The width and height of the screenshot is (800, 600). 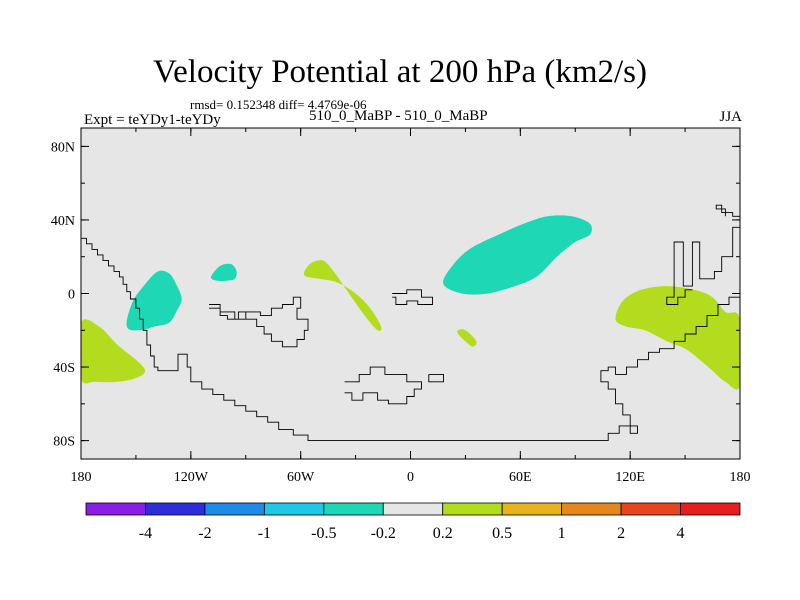 What do you see at coordinates (191, 477) in the screenshot?
I see `x-tick-label: 120W` at bounding box center [191, 477].